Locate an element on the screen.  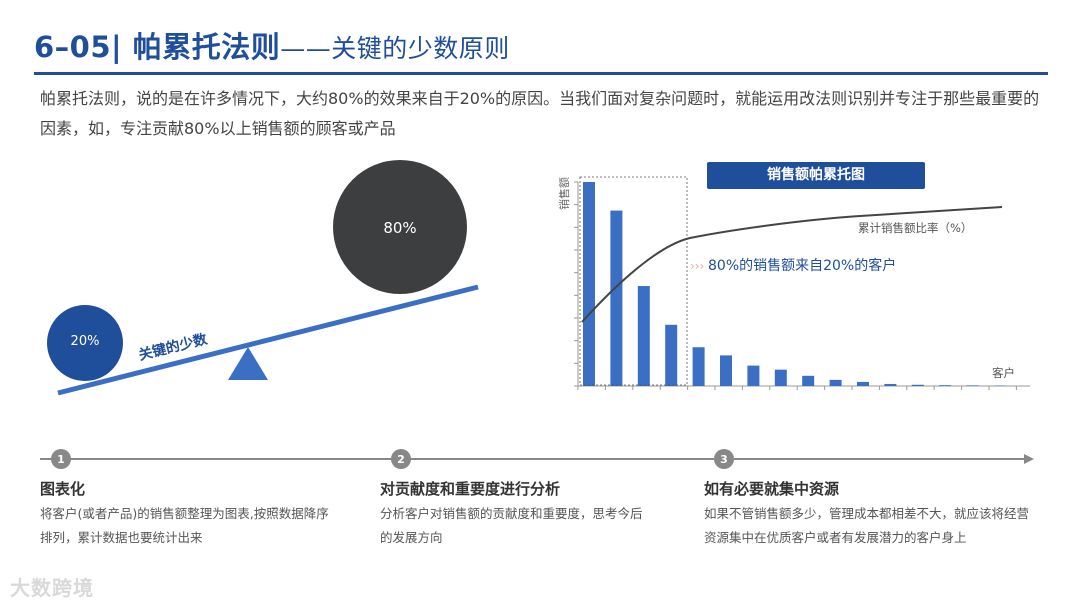
small-circle is located at coordinates (85, 343).